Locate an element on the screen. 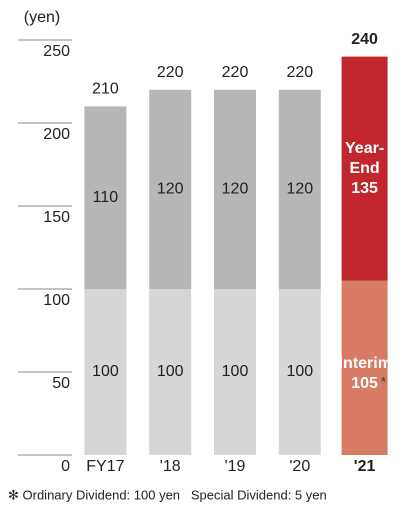  y-tick-label: 100 is located at coordinates (56, 300).